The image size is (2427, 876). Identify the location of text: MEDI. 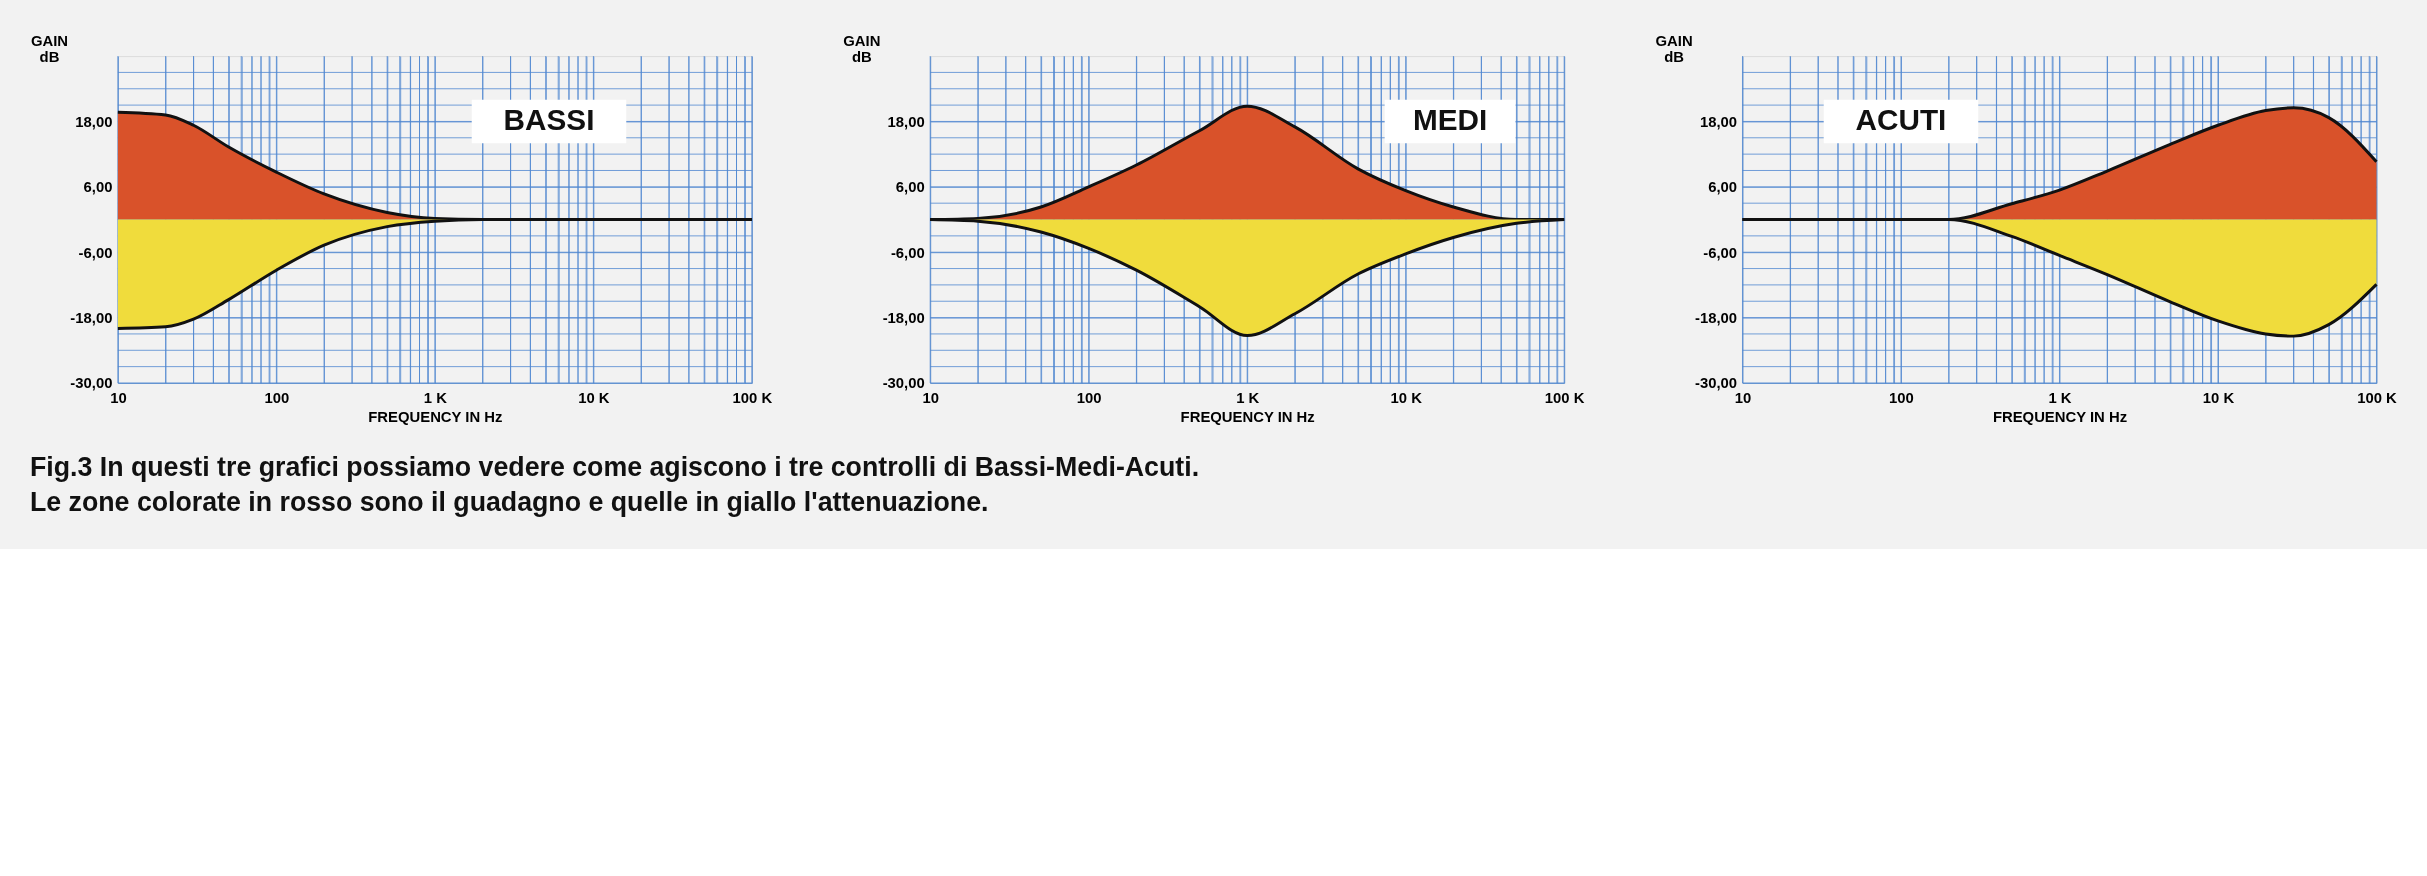
(1450, 120).